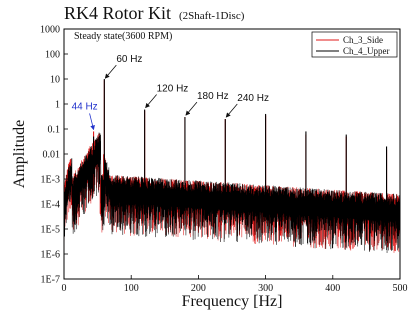 The height and width of the screenshot is (323, 411). I want to click on y-axis-ticks: 1E-7 1E-6 1E-5 1E-4 1E-3 0.01 0.1 1 10 100 1000, so click(54, 155).